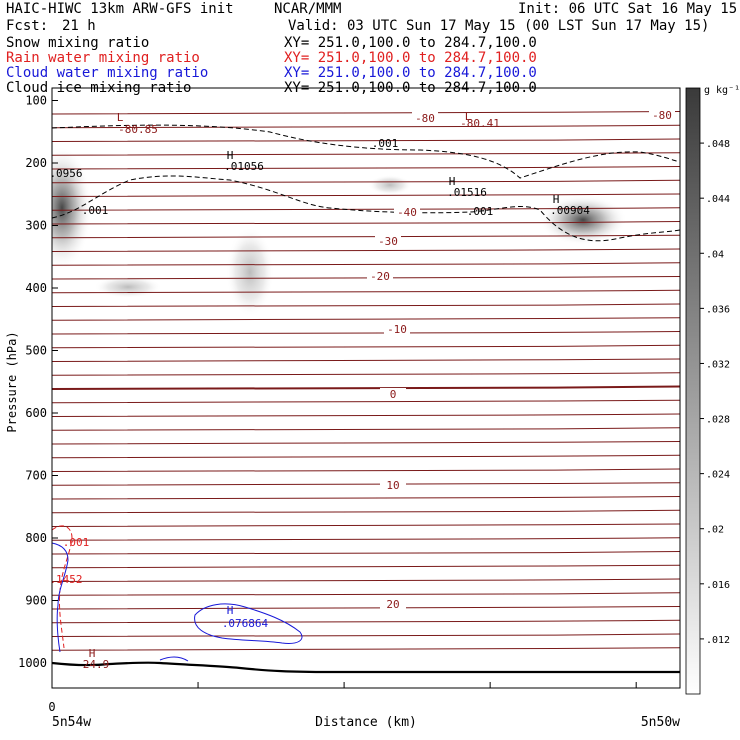 The width and height of the screenshot is (740, 740). Describe the element at coordinates (410, 43) in the screenshot. I see `field-xy-snow: XY= 251.0,100.0 to 284.7,100.0` at that location.